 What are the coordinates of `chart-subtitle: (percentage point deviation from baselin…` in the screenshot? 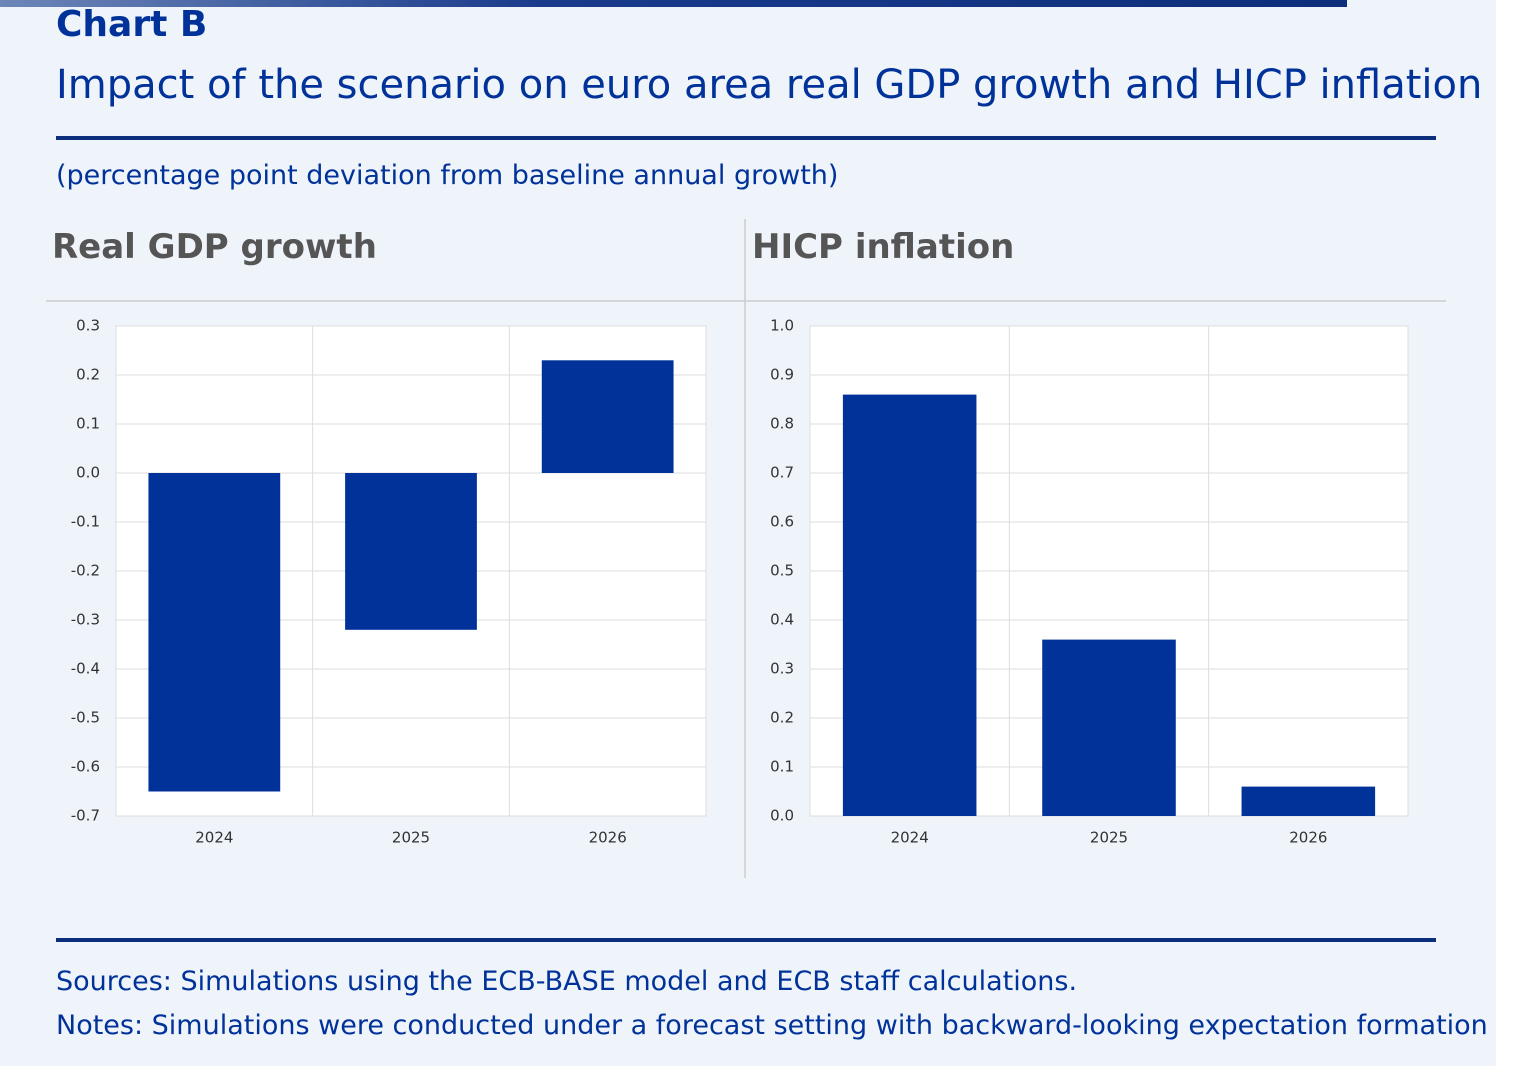 It's located at (447, 175).